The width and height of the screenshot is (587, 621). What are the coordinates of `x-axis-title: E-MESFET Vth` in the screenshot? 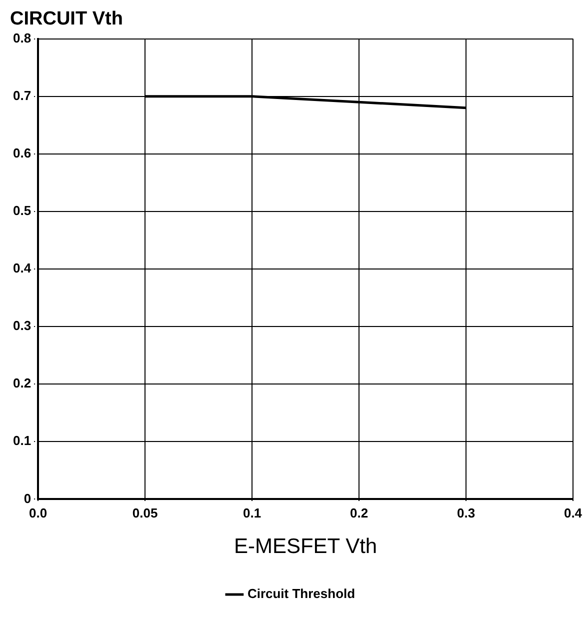 It's located at (306, 546).